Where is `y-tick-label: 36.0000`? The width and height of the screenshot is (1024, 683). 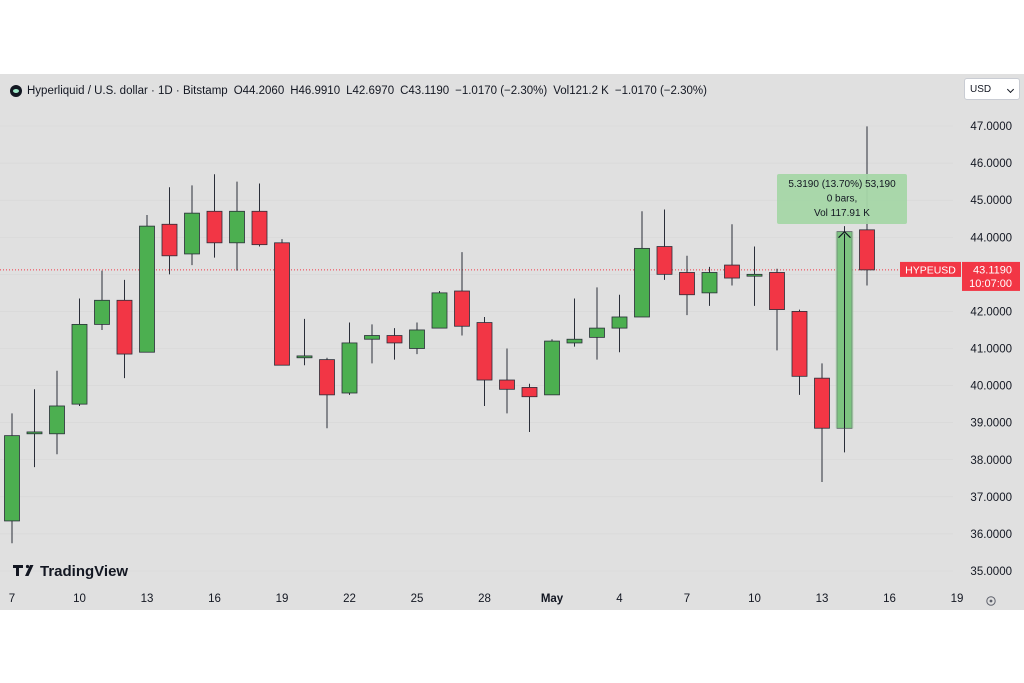
y-tick-label: 36.0000 is located at coordinates (991, 535).